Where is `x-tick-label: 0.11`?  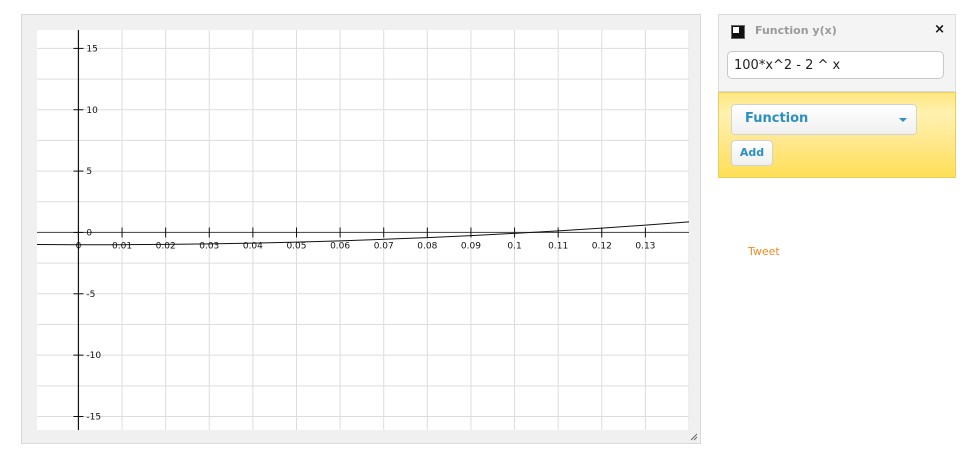 x-tick-label: 0.11 is located at coordinates (558, 246).